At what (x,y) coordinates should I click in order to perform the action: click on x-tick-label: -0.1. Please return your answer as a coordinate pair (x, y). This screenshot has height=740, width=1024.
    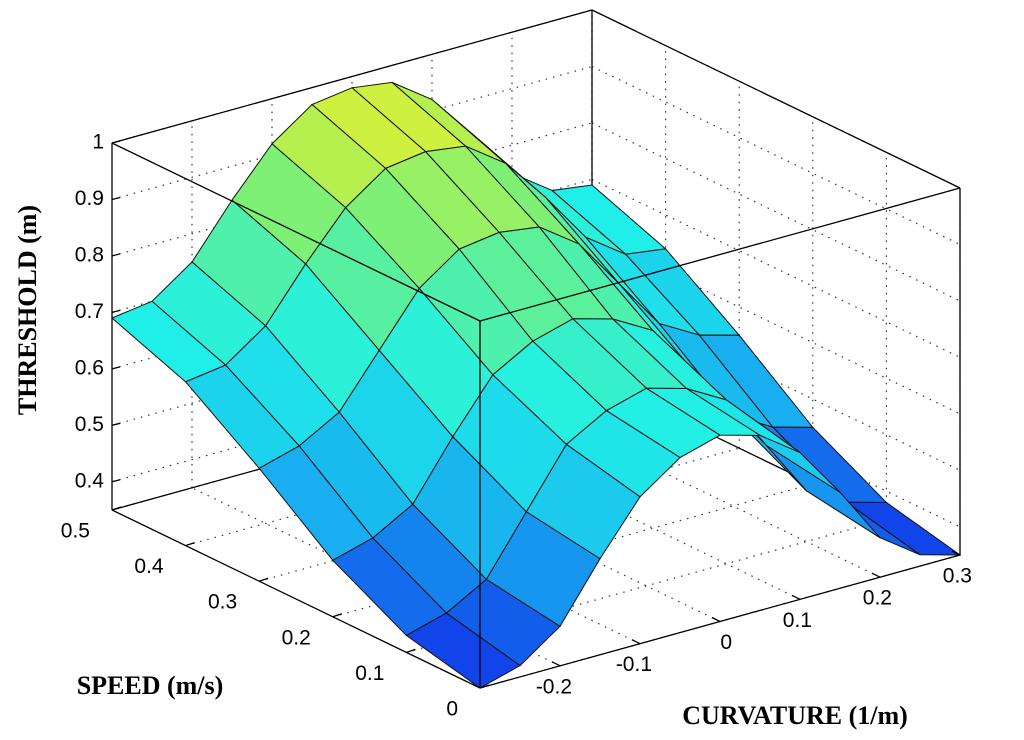
    Looking at the image, I should click on (634, 664).